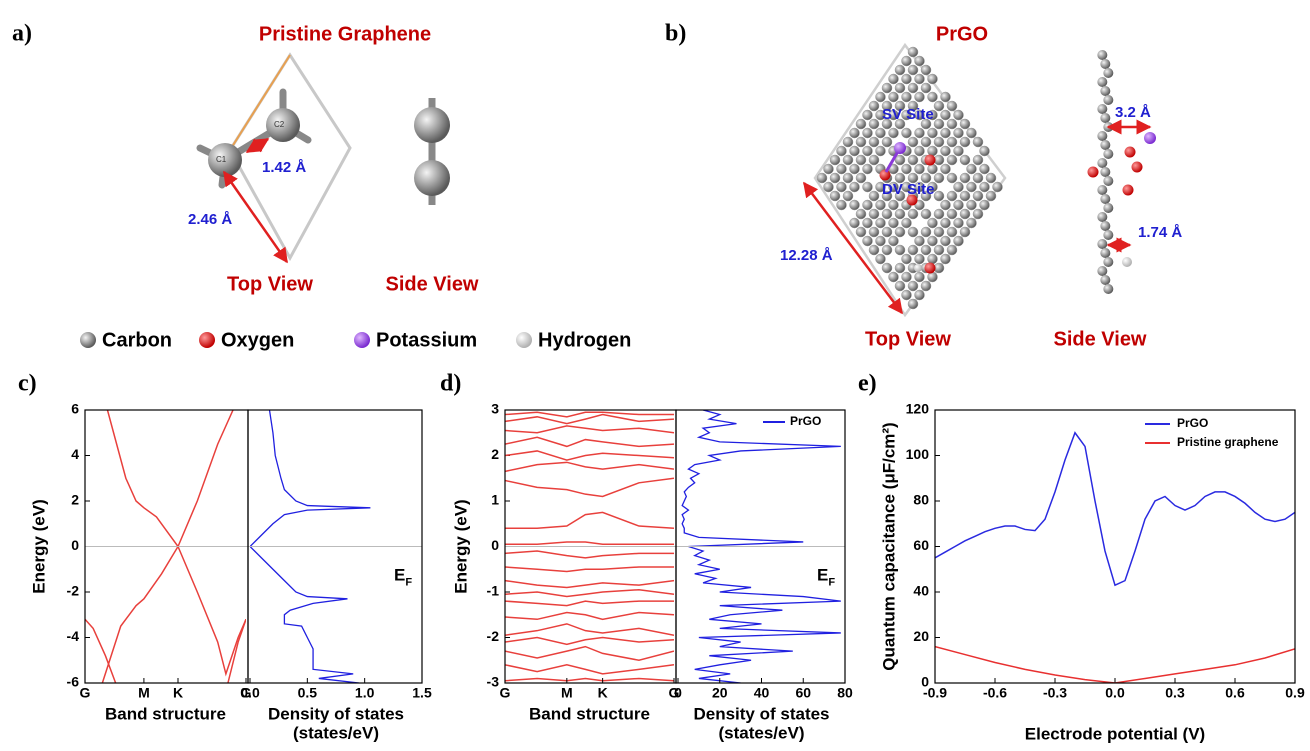  Describe the element at coordinates (908, 114) in the screenshot. I see `site-label: SV Site` at that location.